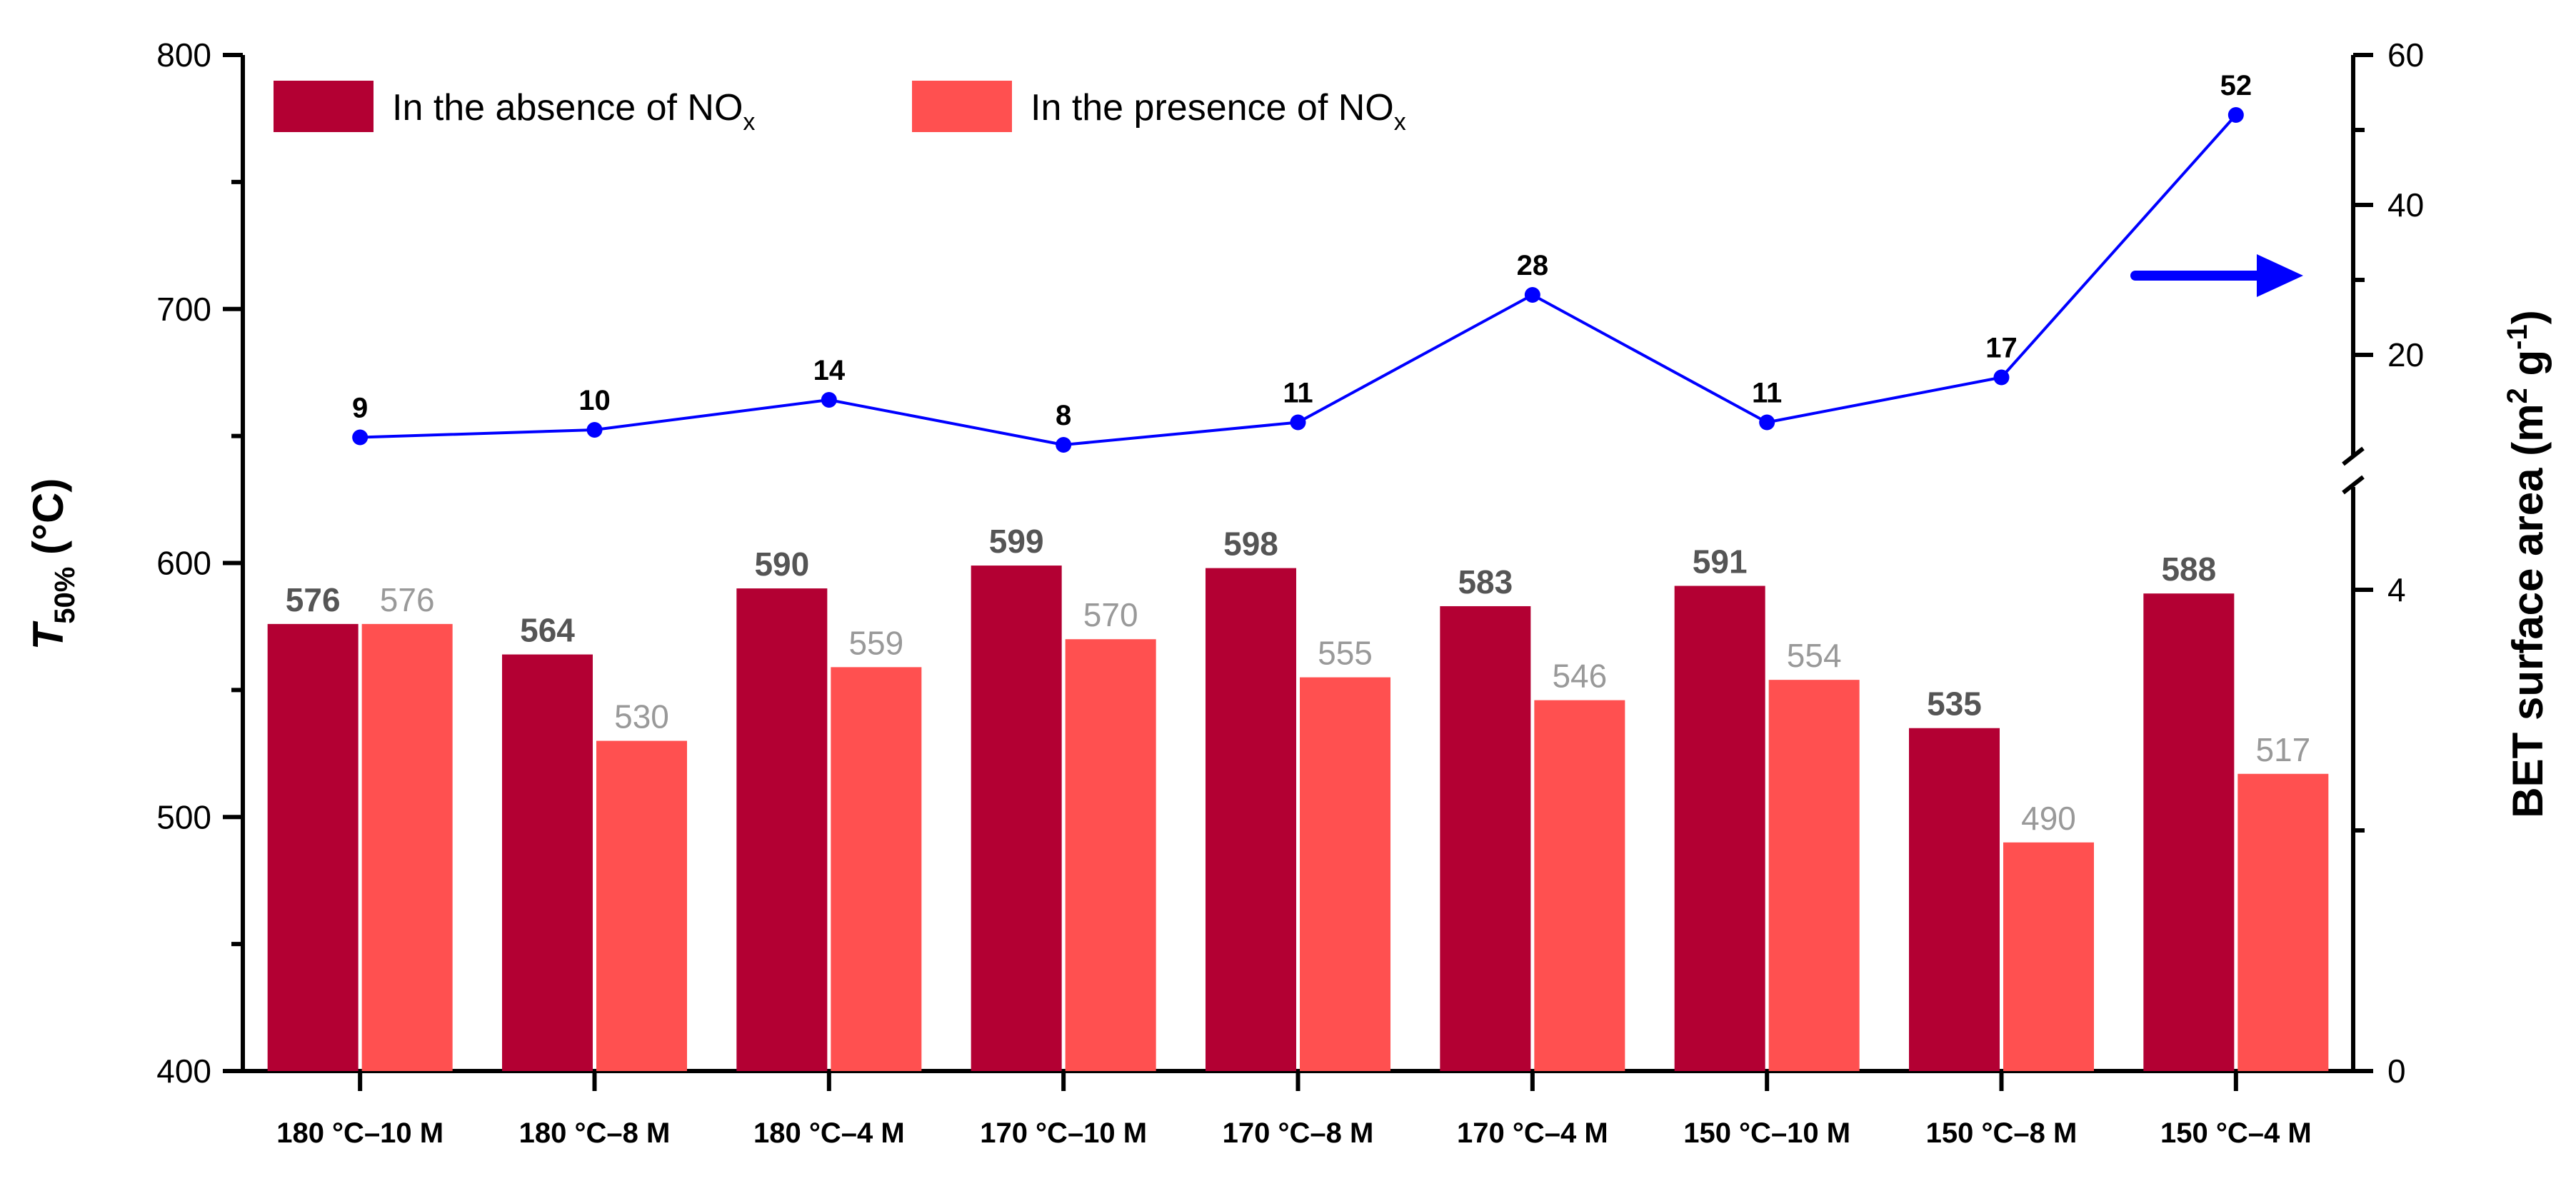 The width and height of the screenshot is (2576, 1186). Describe the element at coordinates (2001, 348) in the screenshot. I see `bet-point-label: 17` at that location.